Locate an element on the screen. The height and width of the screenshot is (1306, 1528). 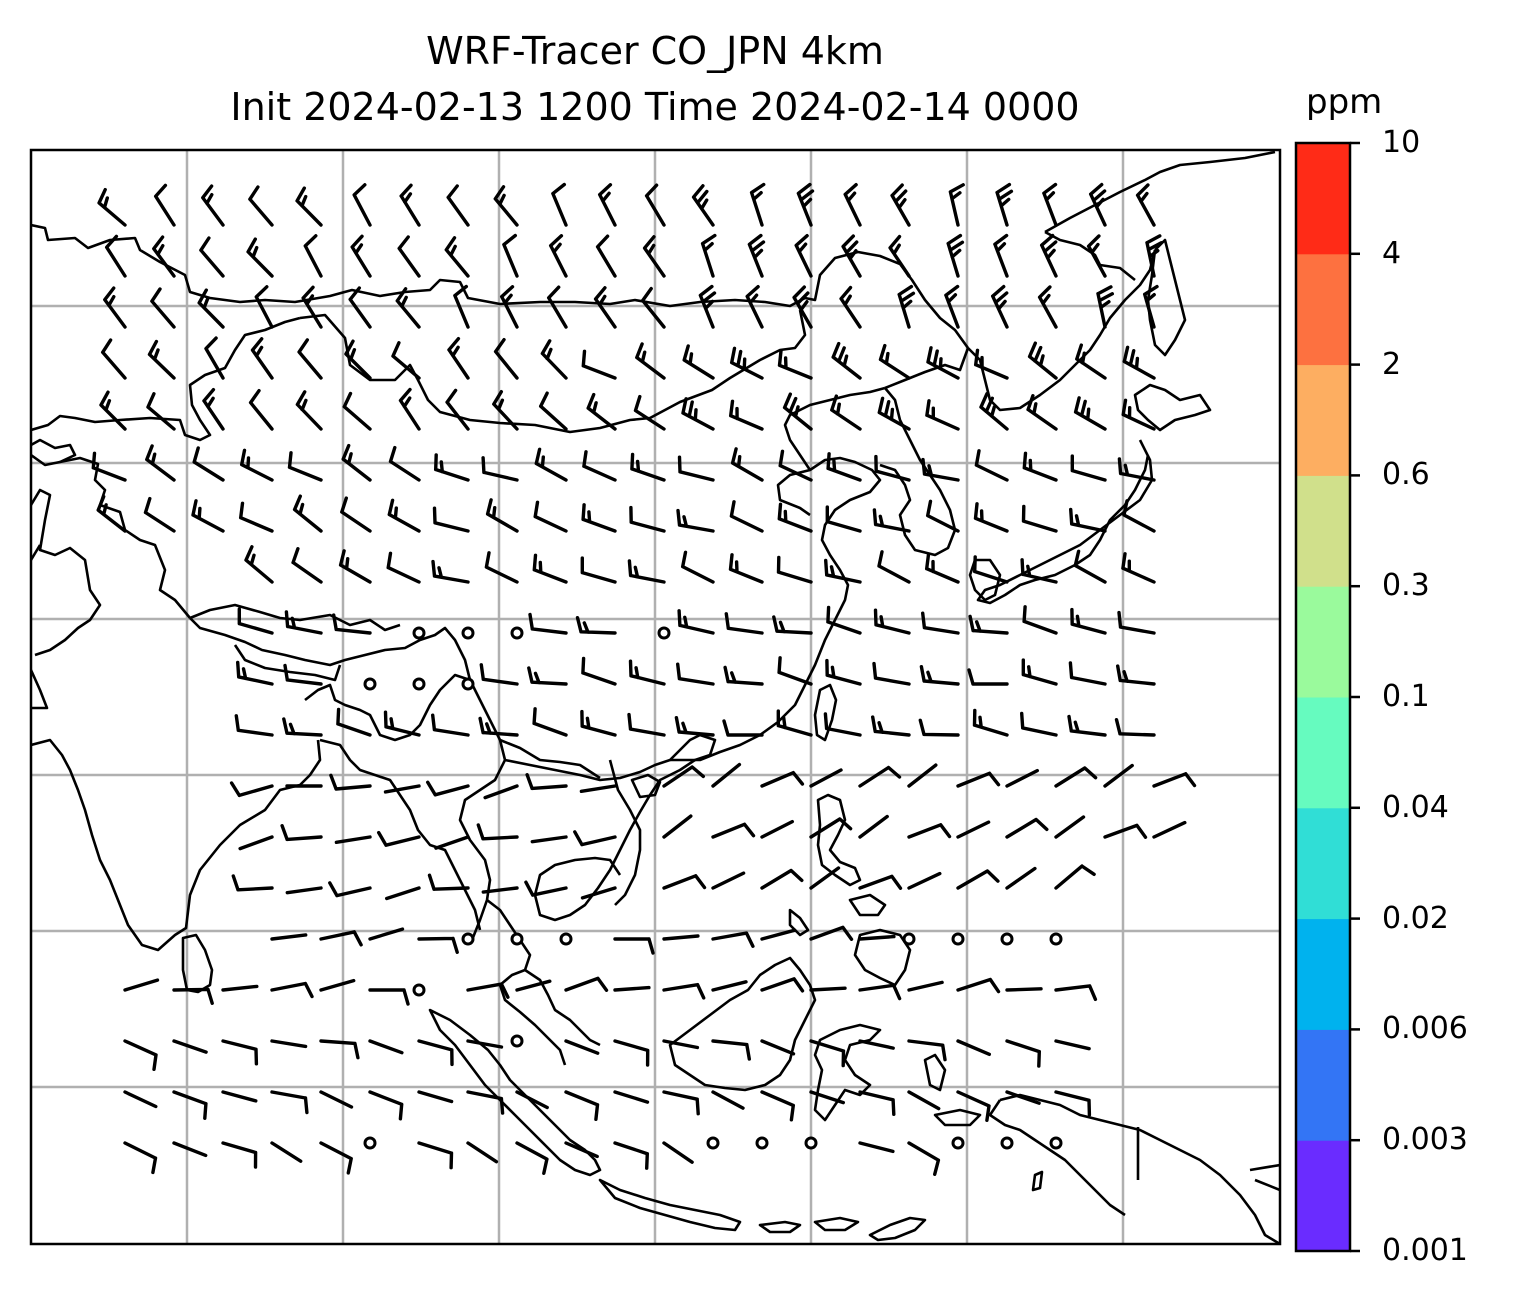
nepal-border is located at coordinates (287, 663).